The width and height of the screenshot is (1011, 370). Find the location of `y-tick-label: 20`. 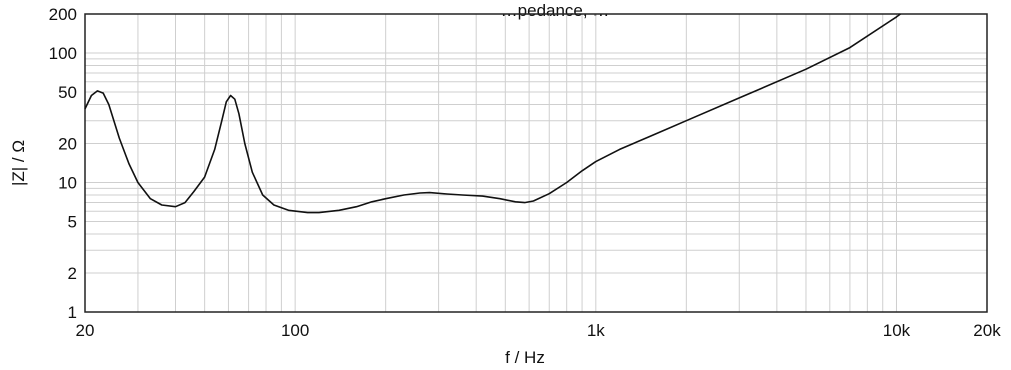

y-tick-label: 20 is located at coordinates (67, 144).